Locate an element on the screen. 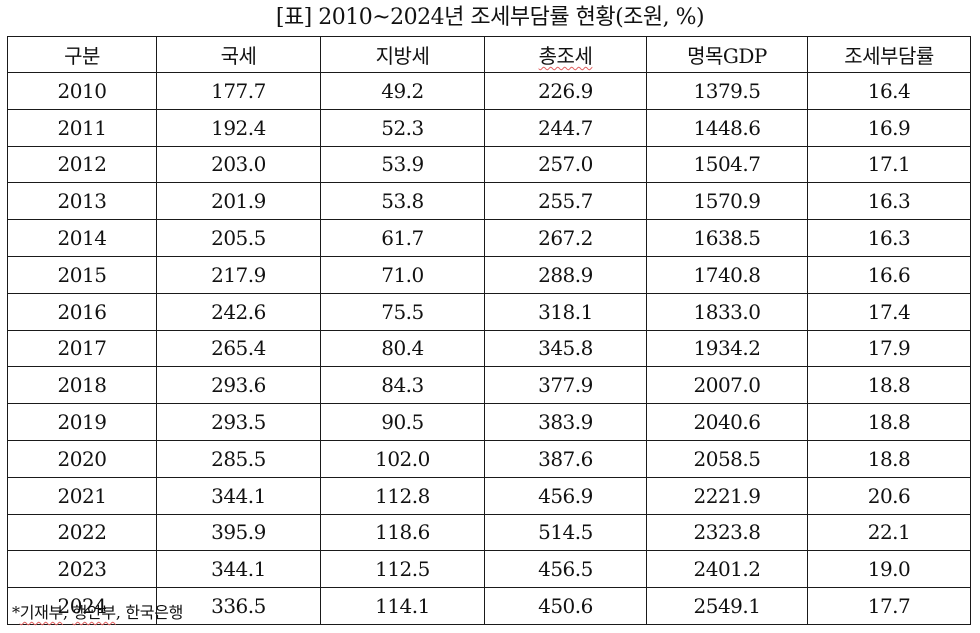  cell-year: 2020 is located at coordinates (82, 458).